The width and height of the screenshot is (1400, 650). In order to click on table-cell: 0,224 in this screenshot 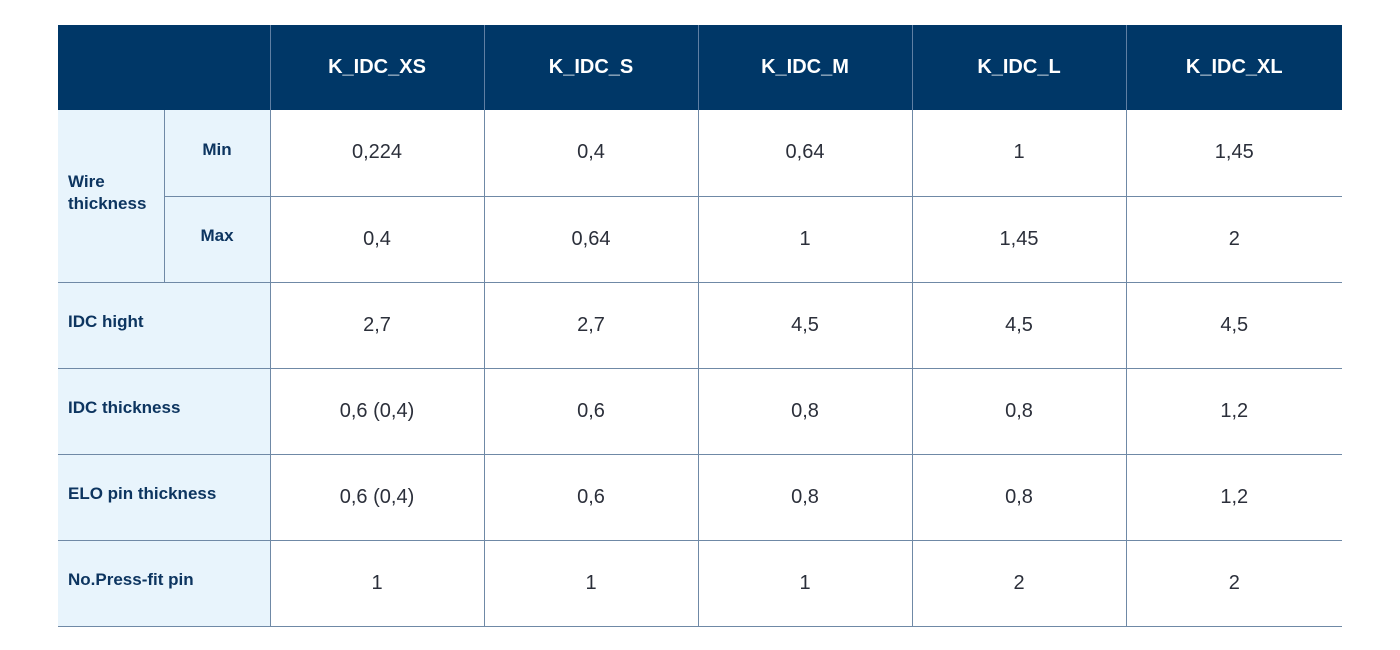, I will do `click(376, 153)`.